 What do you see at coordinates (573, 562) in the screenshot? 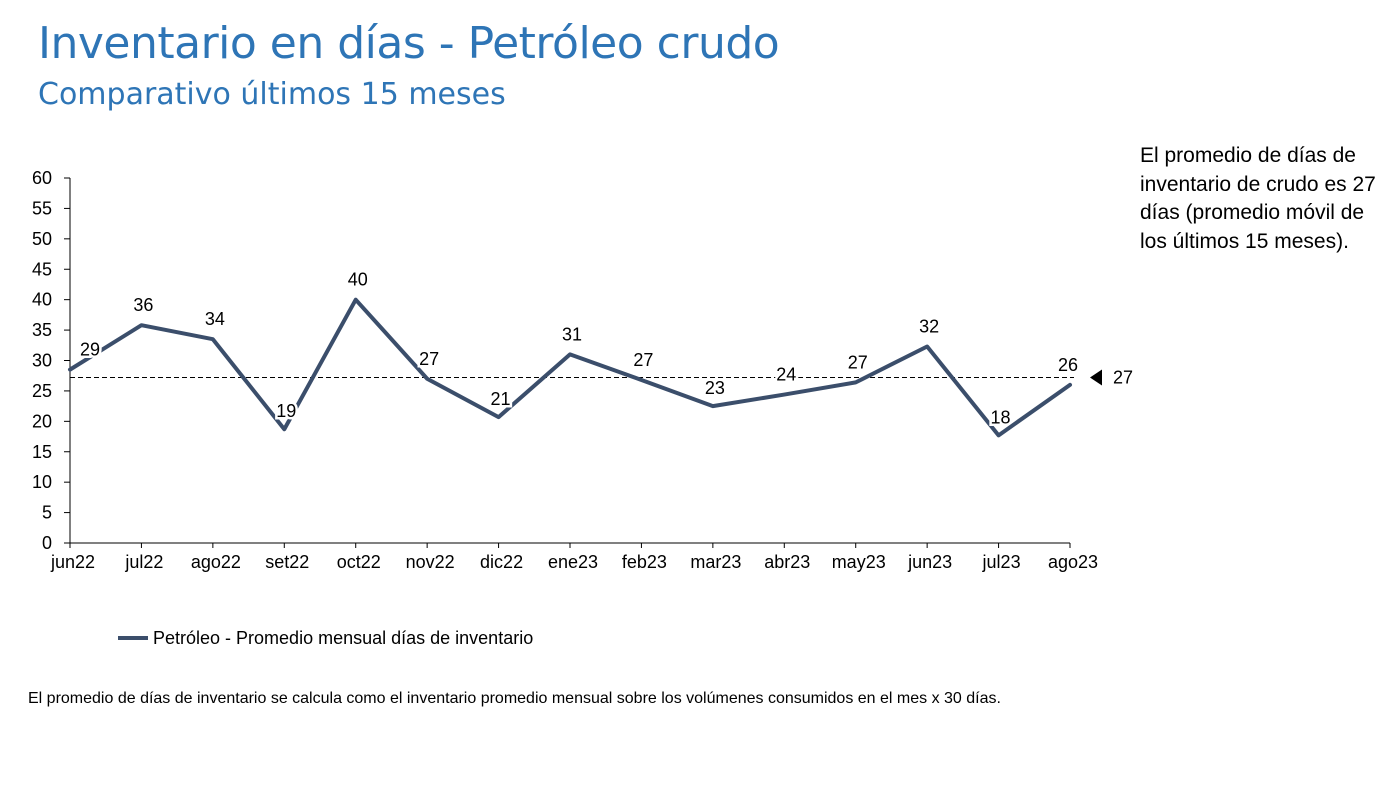
I see `x-tick-label: ene23` at bounding box center [573, 562].